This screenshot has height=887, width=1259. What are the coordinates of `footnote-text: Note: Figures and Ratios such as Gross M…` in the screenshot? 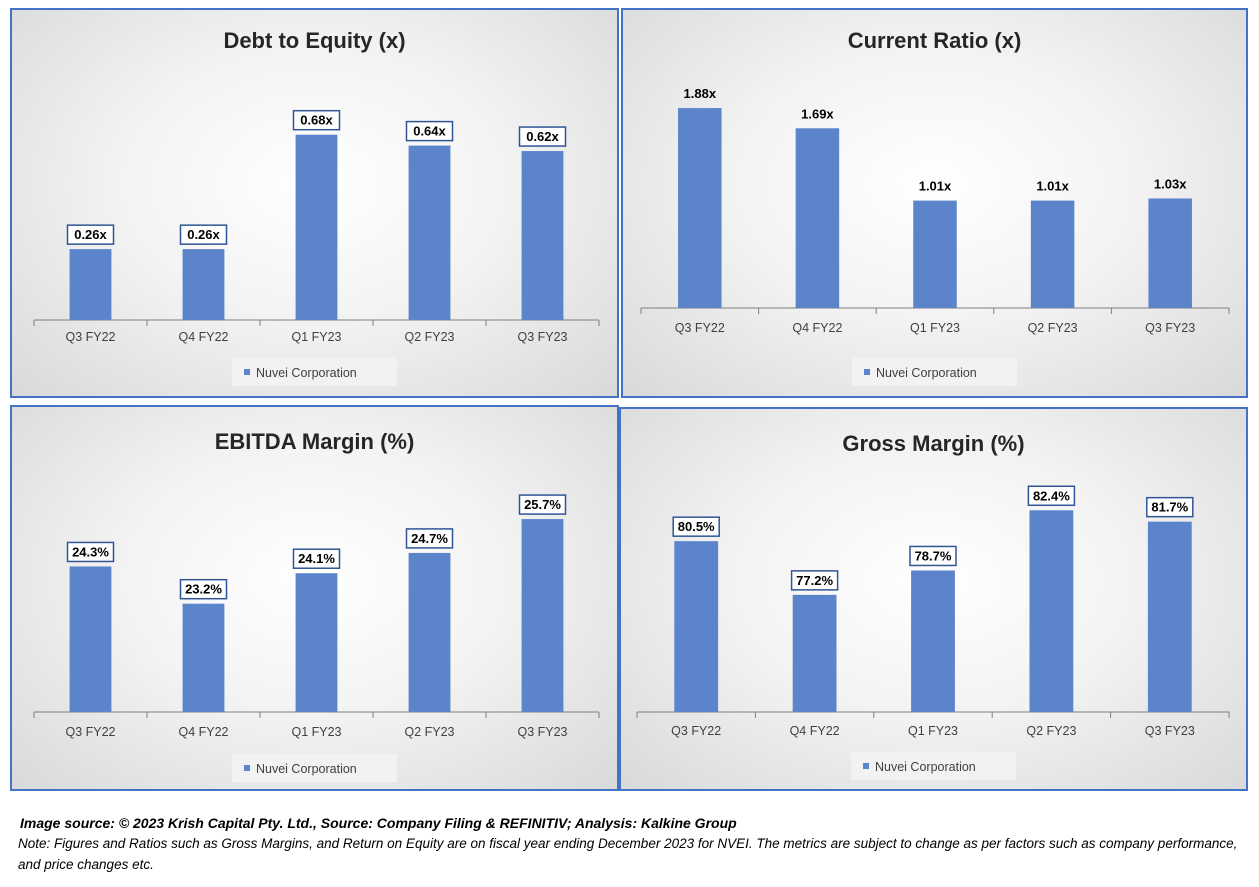 It's located at (628, 854).